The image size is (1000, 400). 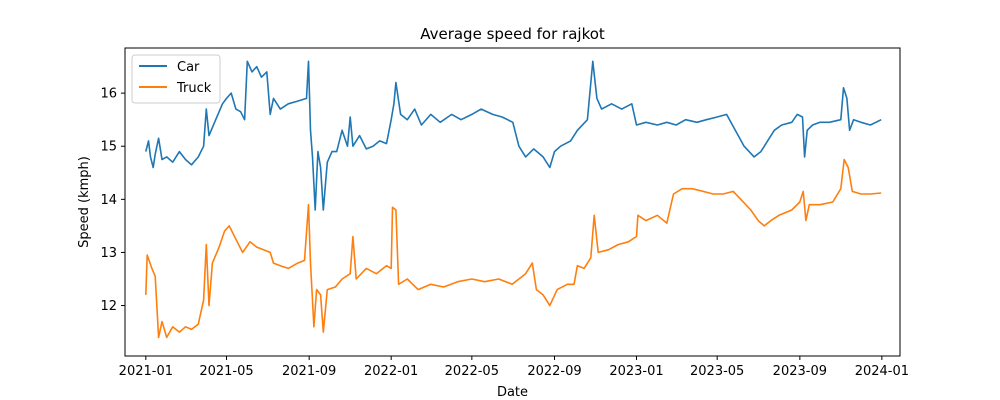 I want to click on x-tick-label: 2022-01, so click(x=391, y=371).